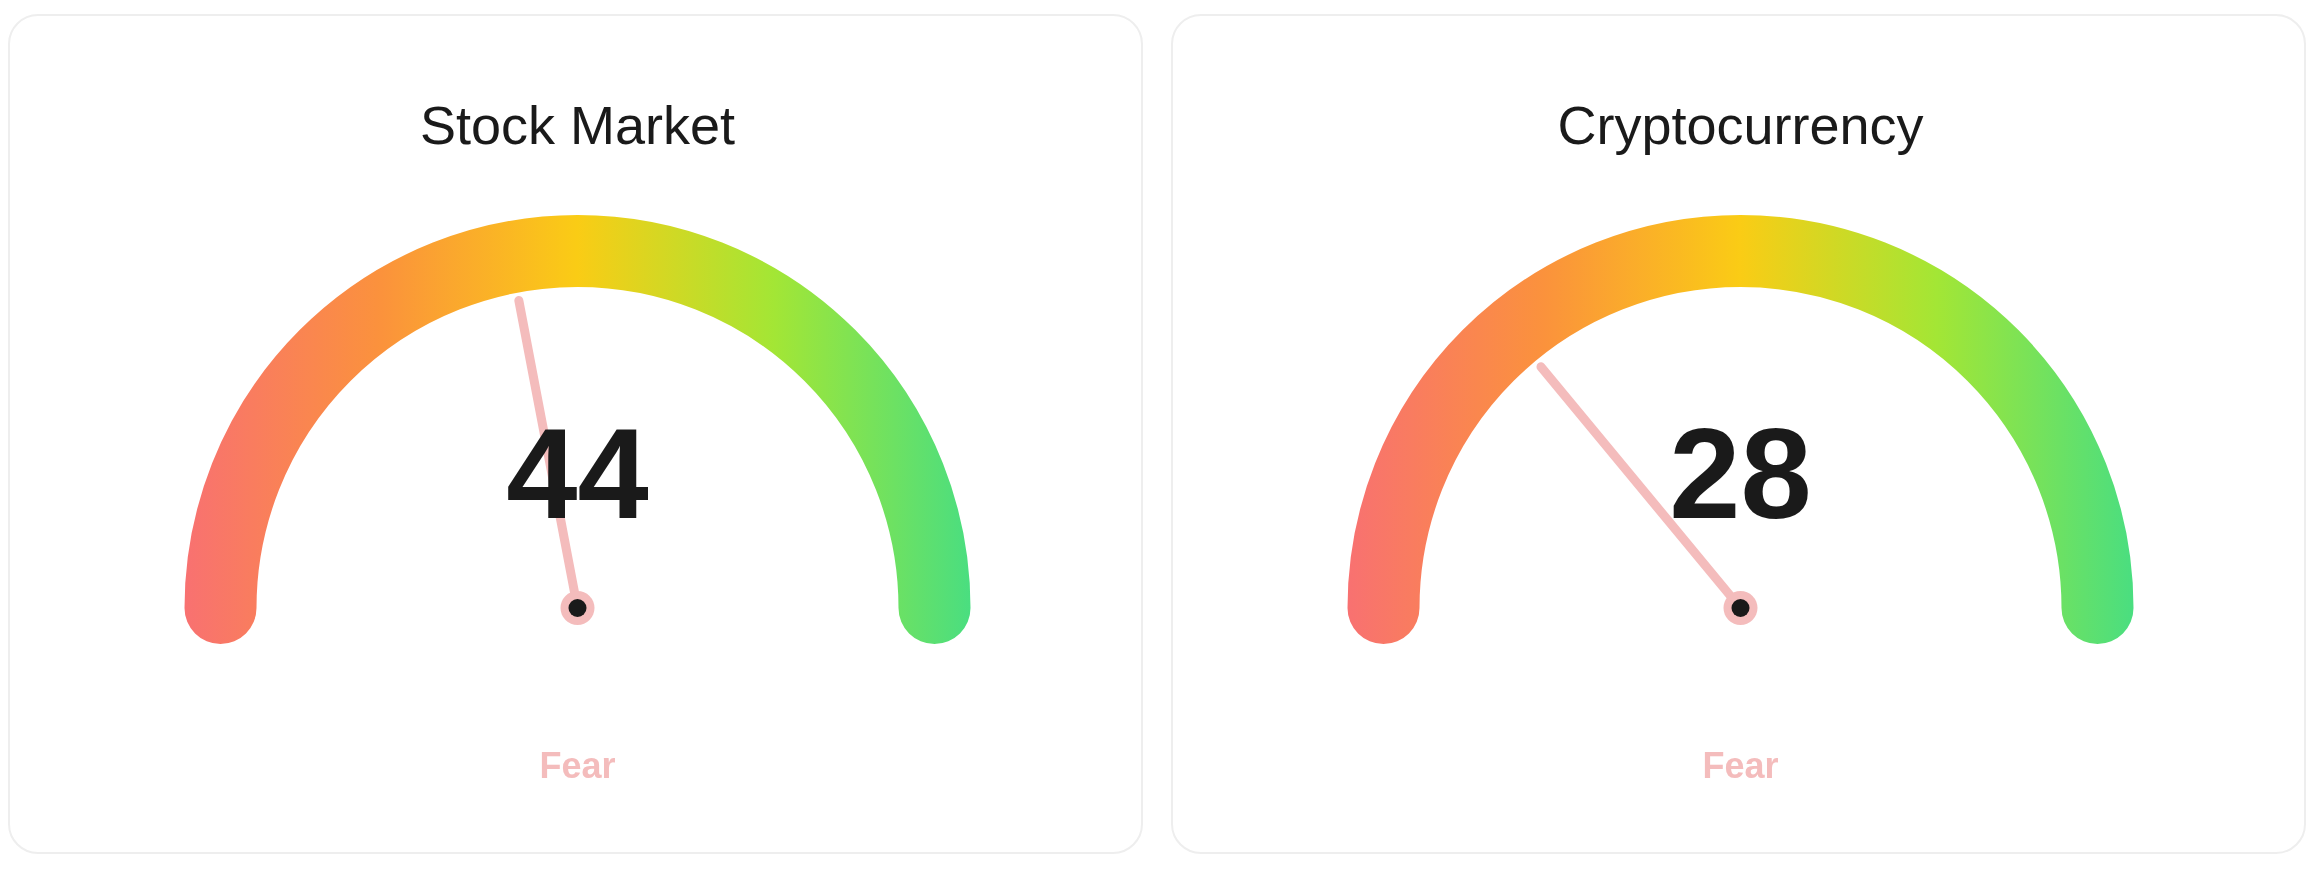 The width and height of the screenshot is (2318, 870). Describe the element at coordinates (1740, 125) in the screenshot. I see `text: Cryptocurrency` at that location.